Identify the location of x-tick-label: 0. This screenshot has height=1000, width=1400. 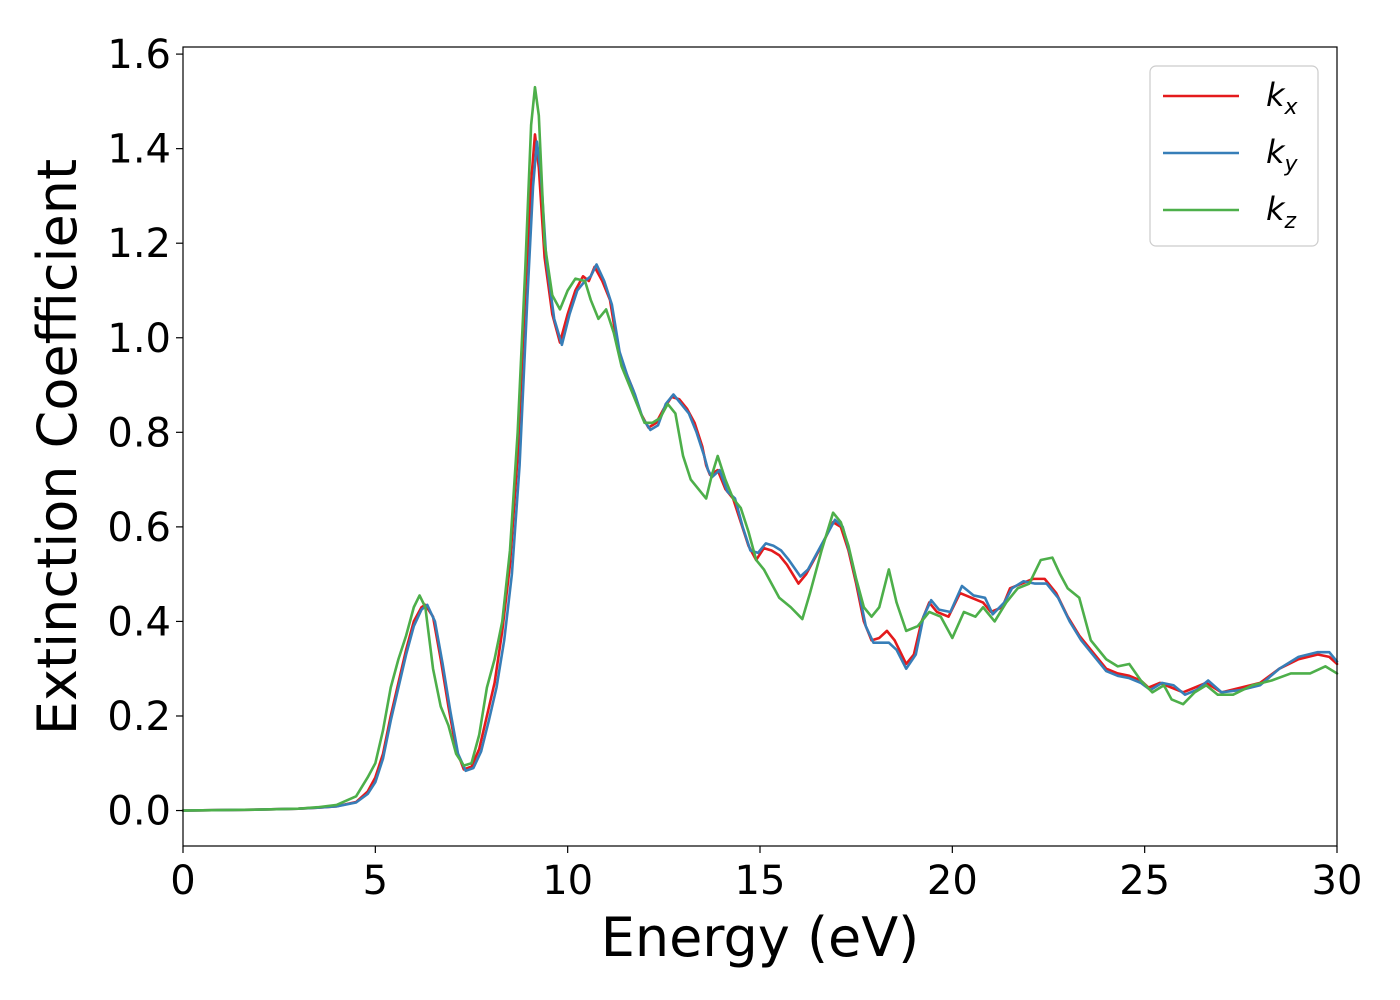
(182, 881).